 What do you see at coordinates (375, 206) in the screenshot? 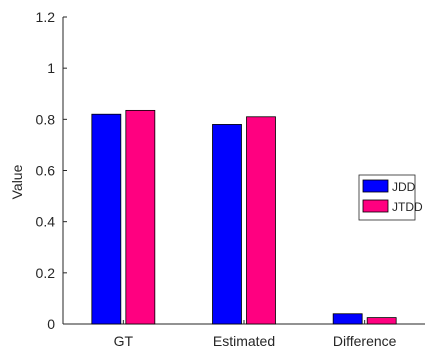
I see `legend-swatch-jtdd` at bounding box center [375, 206].